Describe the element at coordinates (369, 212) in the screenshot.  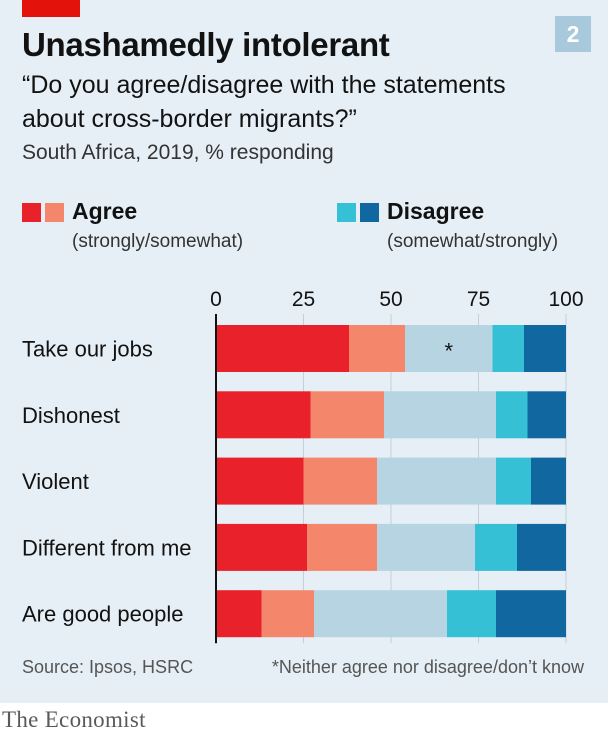
I see `legend-swatch-strongly-disagree` at that location.